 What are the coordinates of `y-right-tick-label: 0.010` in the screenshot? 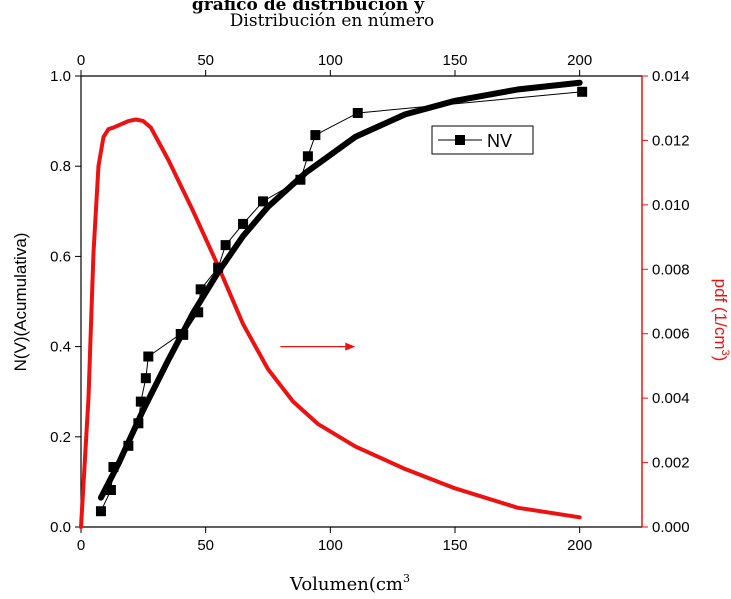 It's located at (671, 205).